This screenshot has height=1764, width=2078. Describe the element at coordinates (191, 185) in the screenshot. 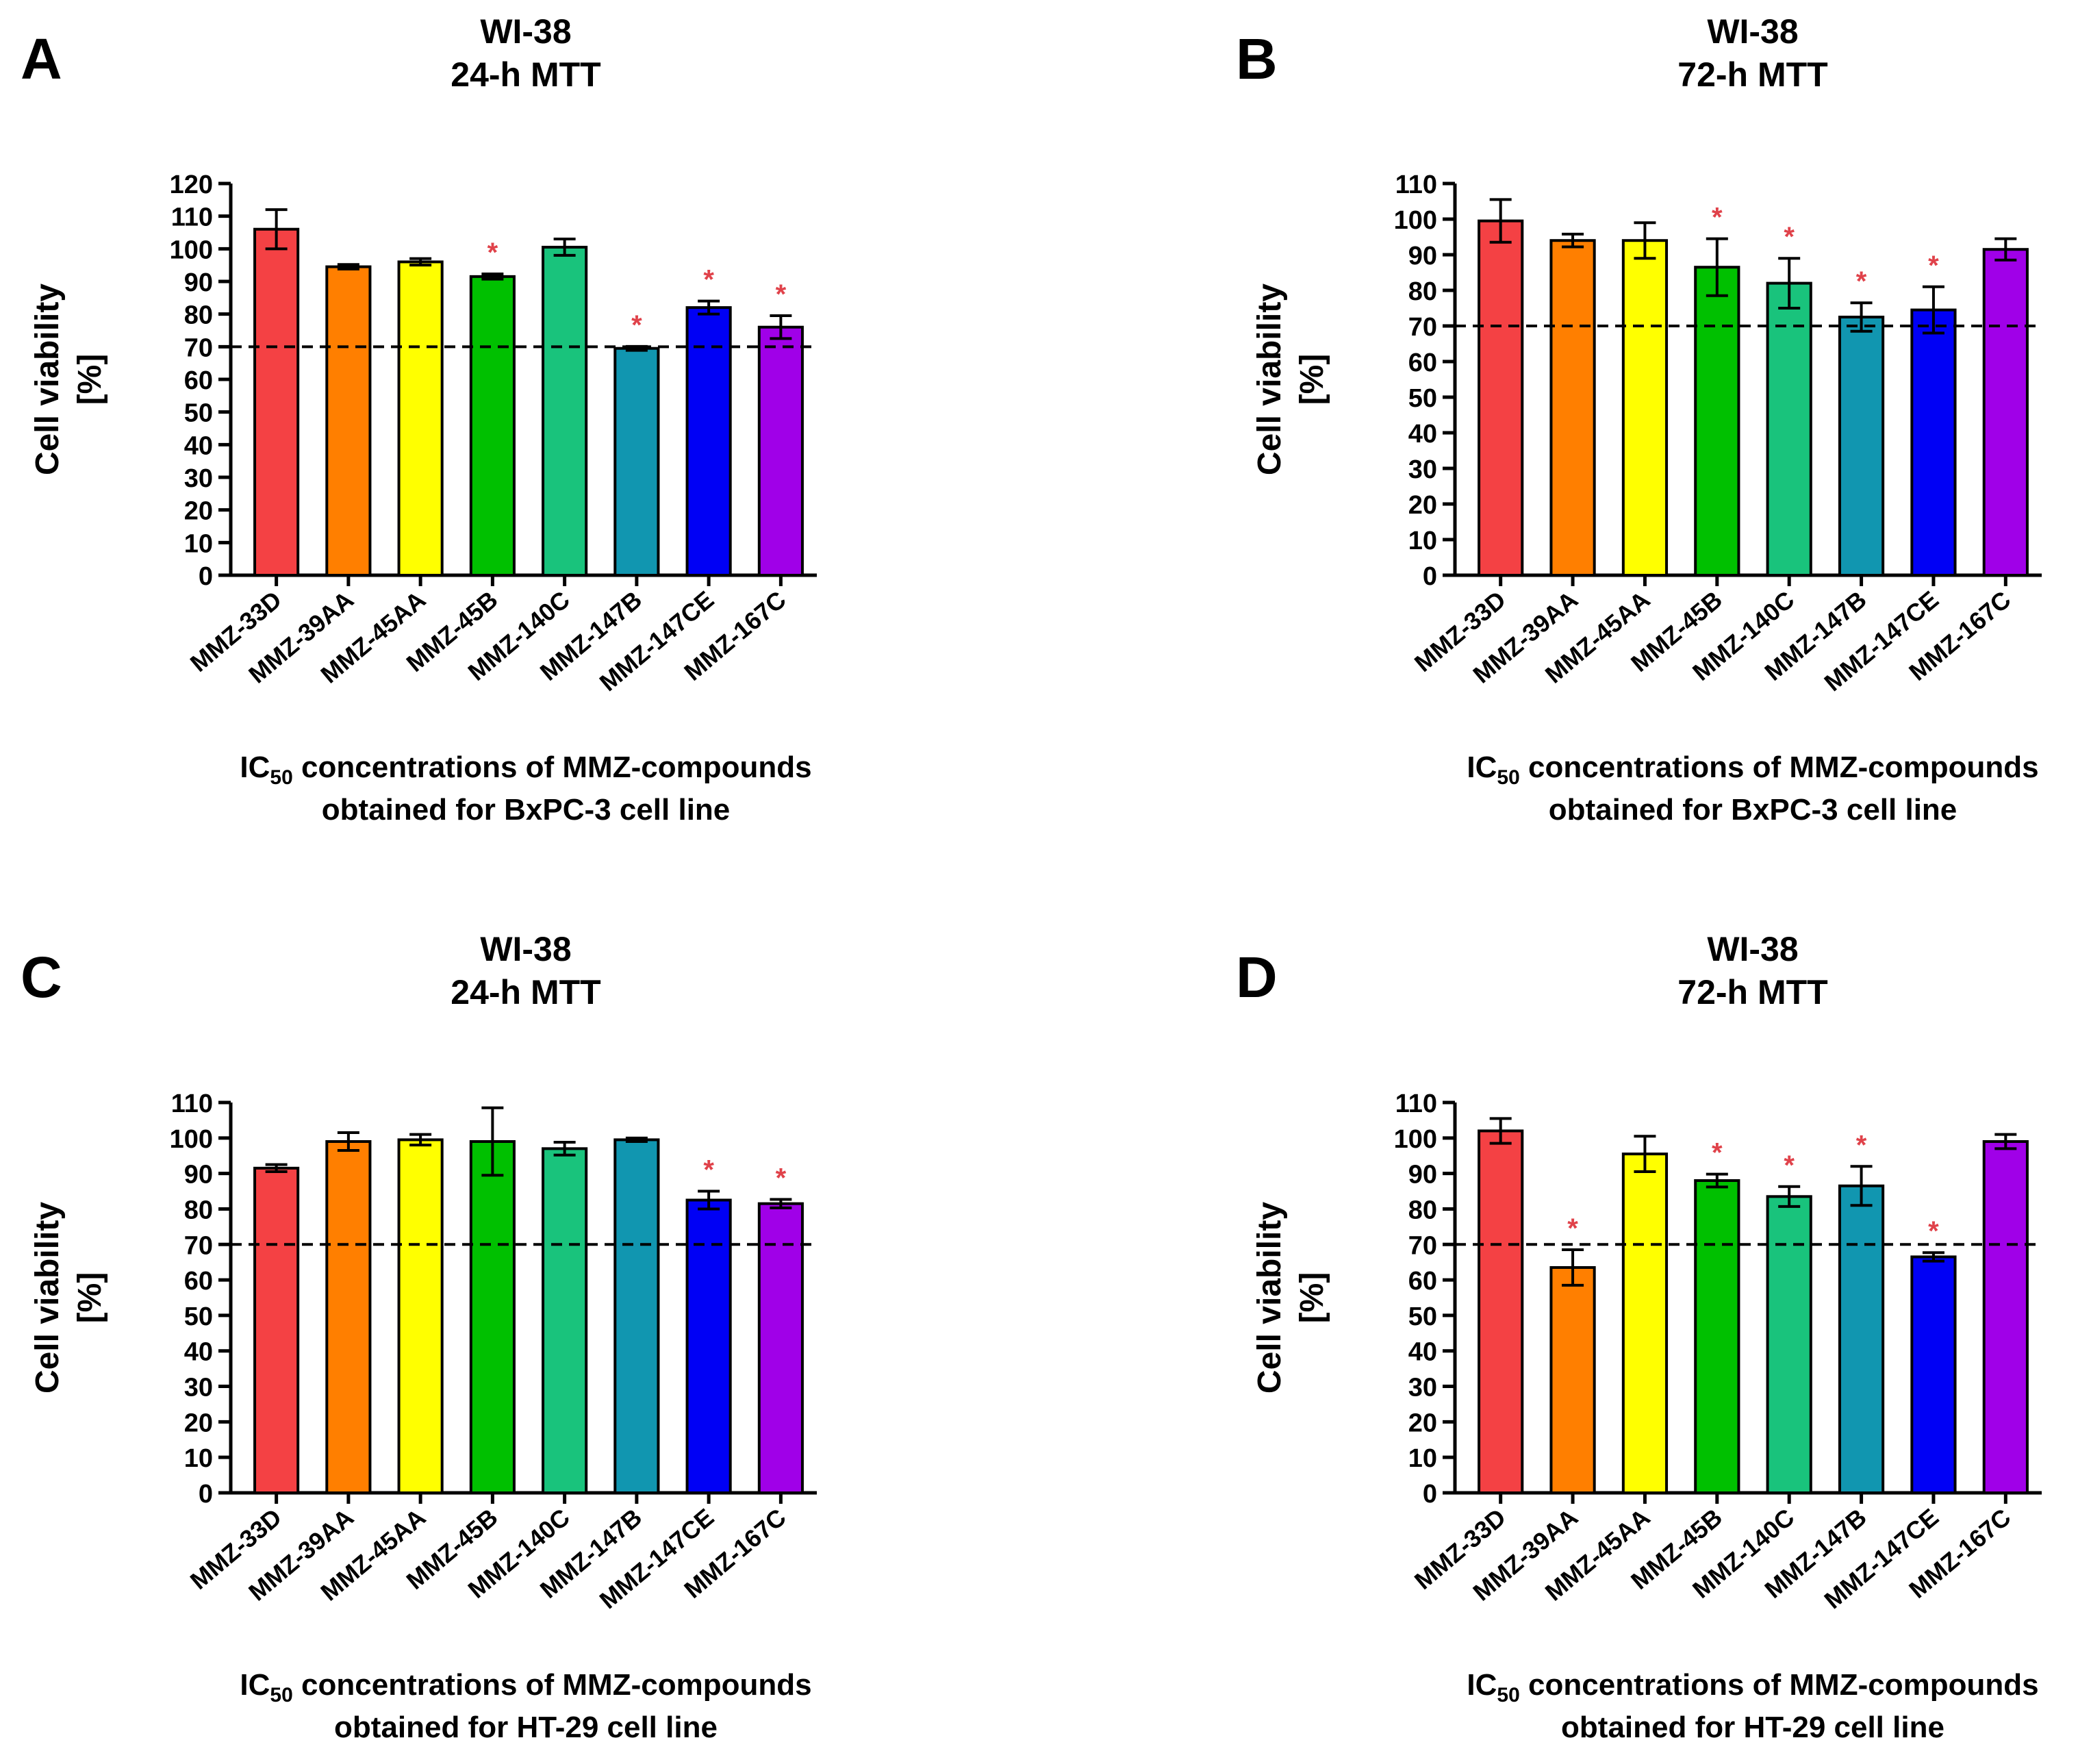

I see `y-tick-label: 120` at that location.